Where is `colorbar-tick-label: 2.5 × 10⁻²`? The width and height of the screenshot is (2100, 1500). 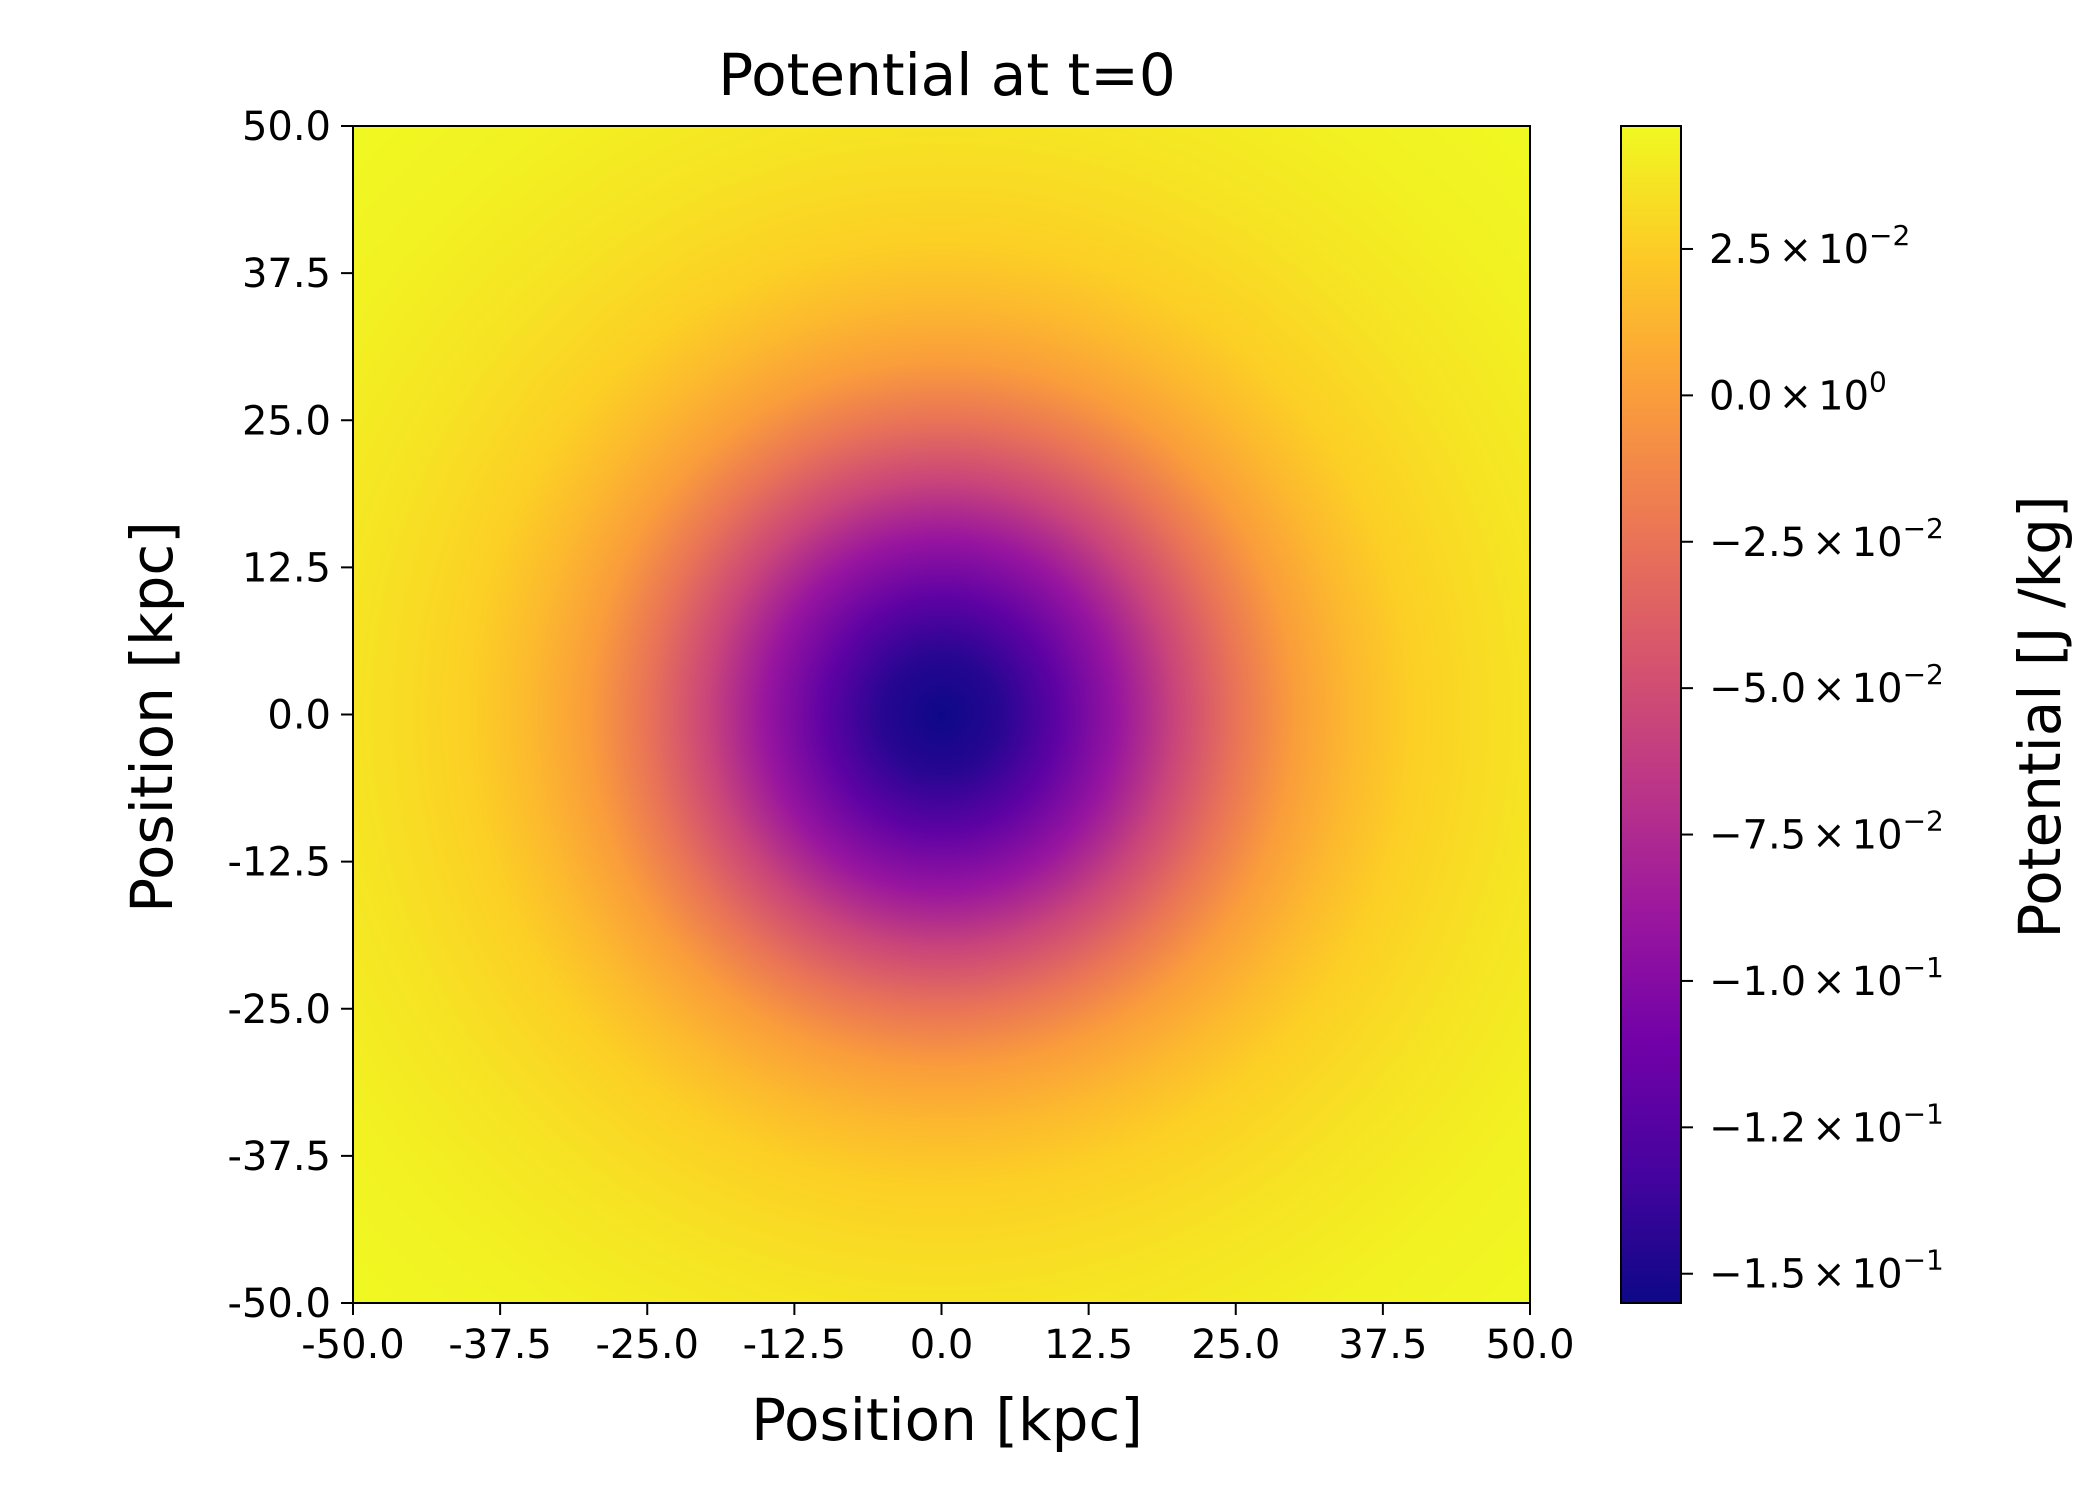 colorbar-tick-label: 2.5 × 10⁻² is located at coordinates (1809, 246).